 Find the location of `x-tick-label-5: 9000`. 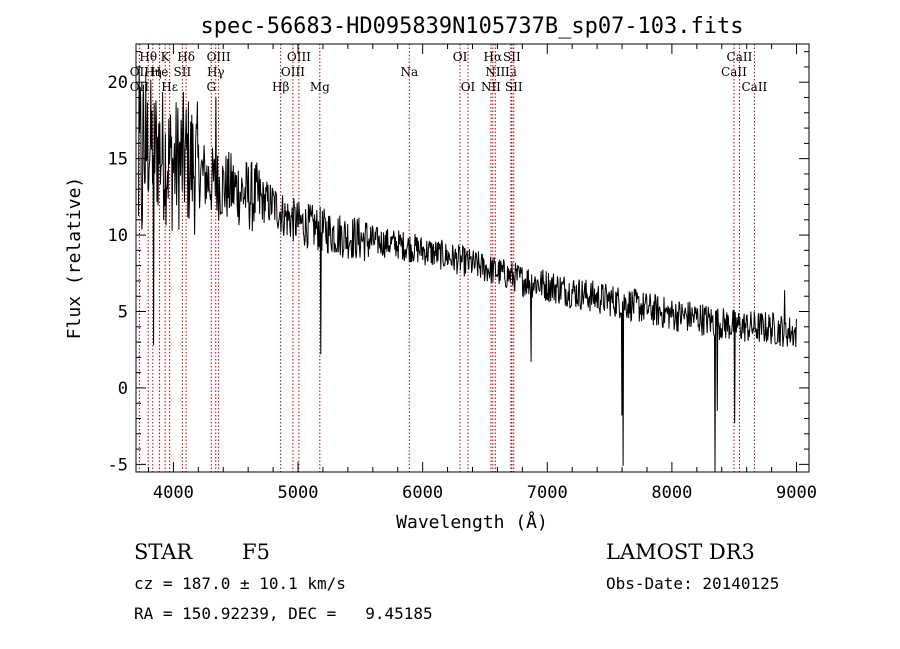

x-tick-label-5: 9000 is located at coordinates (796, 493).